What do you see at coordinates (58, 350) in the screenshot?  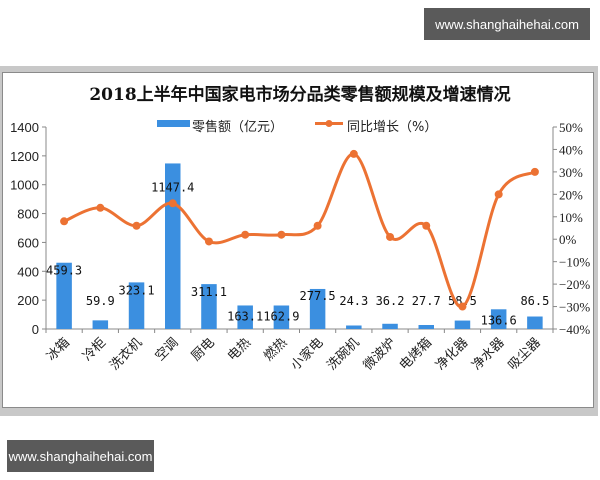 I see `category-label: 冰箱` at bounding box center [58, 350].